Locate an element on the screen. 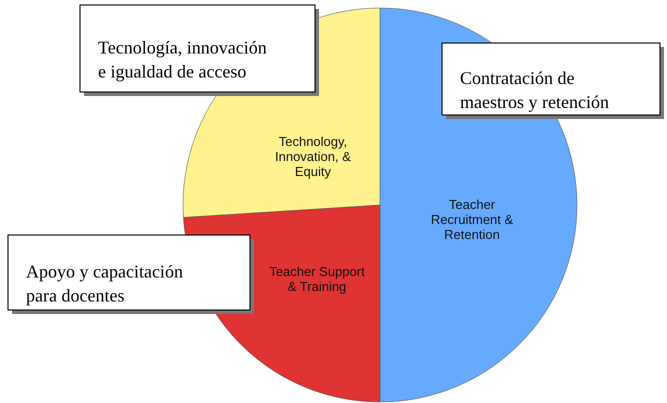  text: Tecnología, innovación e igualdad de acceso is located at coordinates (182, 60).